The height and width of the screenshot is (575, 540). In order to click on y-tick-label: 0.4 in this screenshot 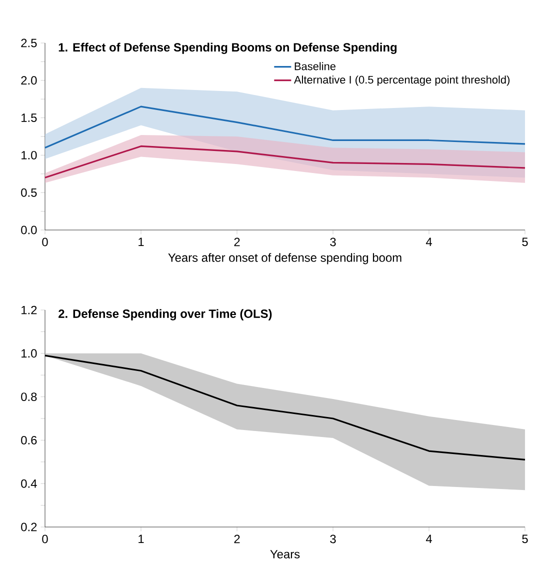, I will do `click(29, 483)`.